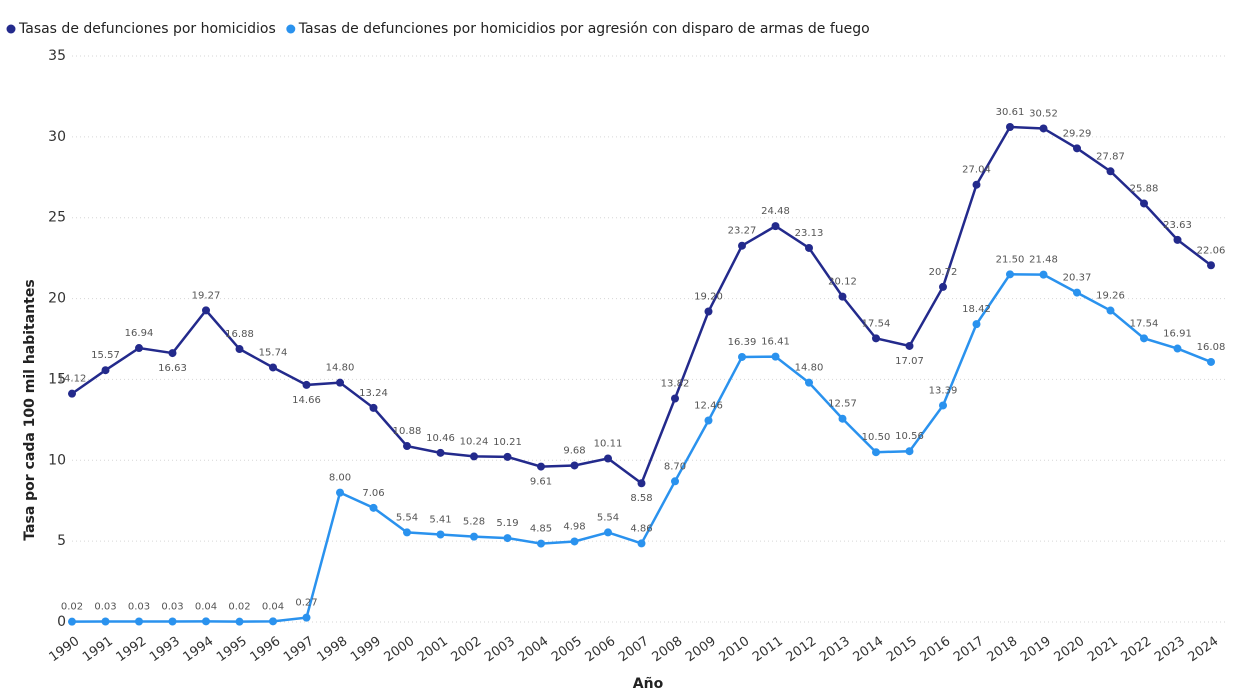 The image size is (1234, 691). What do you see at coordinates (1036, 649) in the screenshot?
I see `x-tick-label: 2019` at bounding box center [1036, 649].